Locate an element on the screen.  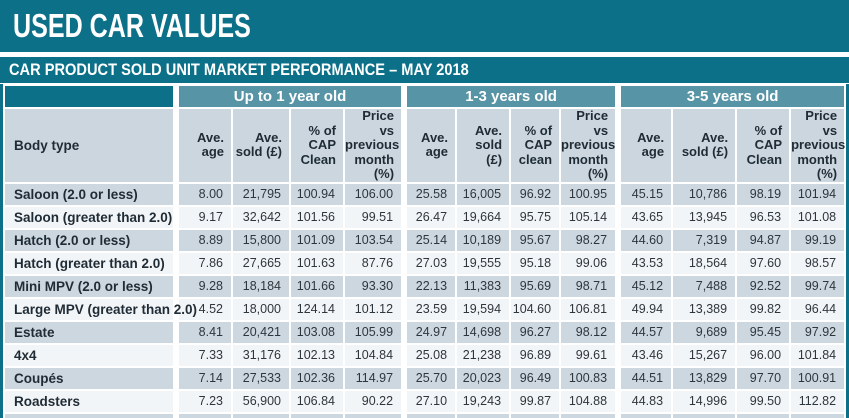
value-cell: 106.81 is located at coordinates (588, 309).